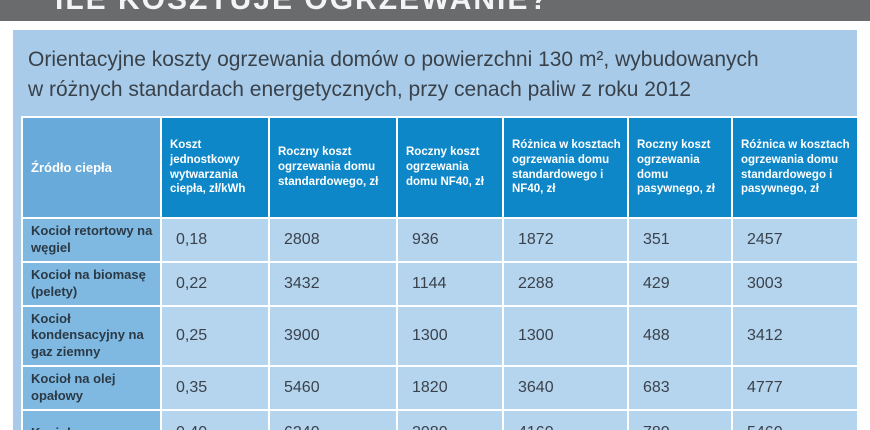 Image resolution: width=870 pixels, height=430 pixels. I want to click on table-cell: 3003, so click(795, 283).